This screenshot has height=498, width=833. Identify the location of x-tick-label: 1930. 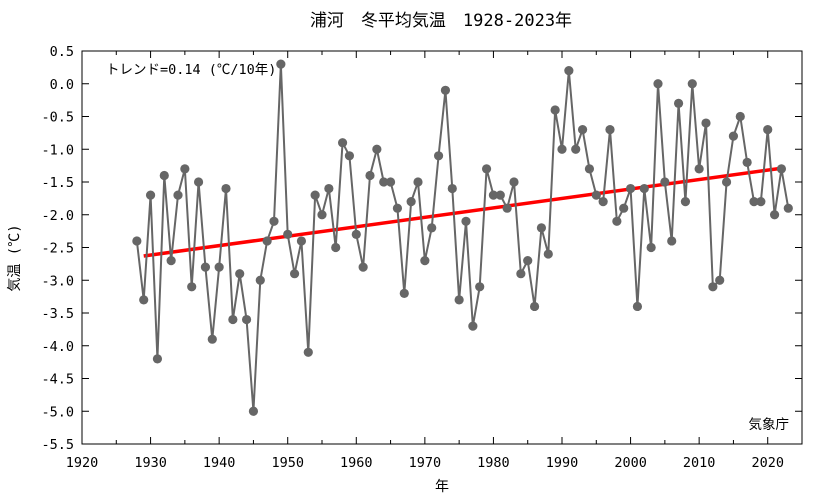
(150, 463).